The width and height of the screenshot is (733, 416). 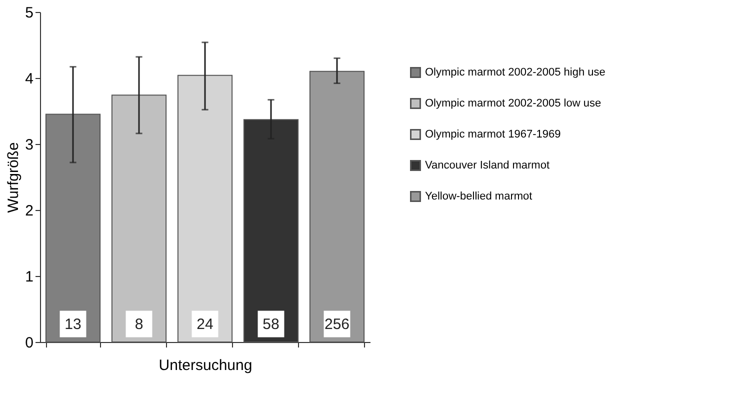 What do you see at coordinates (337, 324) in the screenshot?
I see `annotation: 256` at bounding box center [337, 324].